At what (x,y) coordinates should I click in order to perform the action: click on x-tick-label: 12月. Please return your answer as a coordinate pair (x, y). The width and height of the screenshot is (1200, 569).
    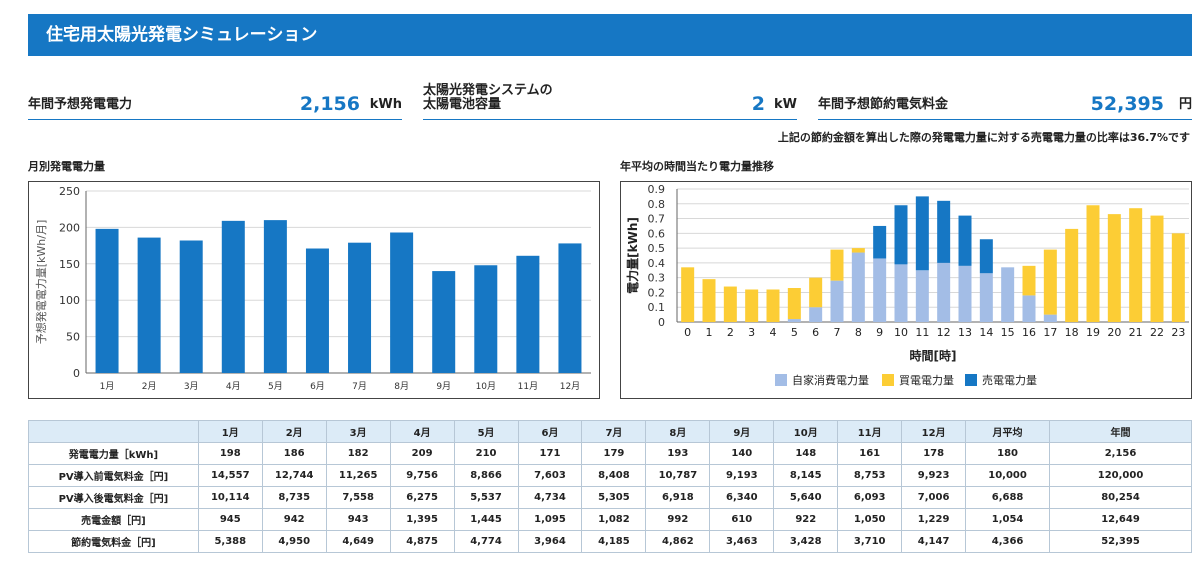
    Looking at the image, I should click on (570, 386).